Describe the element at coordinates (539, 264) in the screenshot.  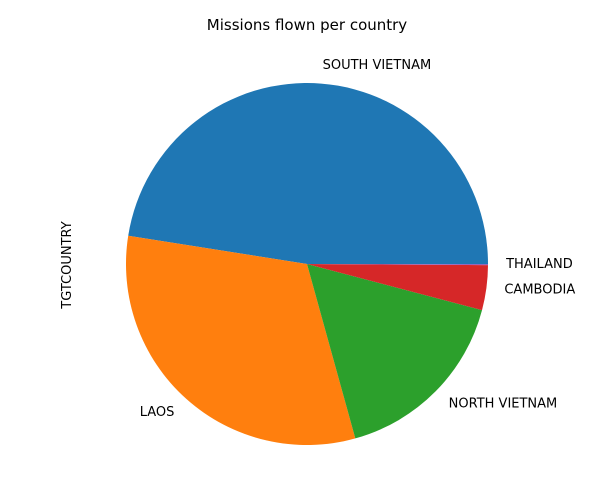
I see `slice-label-thailand: THAILAND` at that location.